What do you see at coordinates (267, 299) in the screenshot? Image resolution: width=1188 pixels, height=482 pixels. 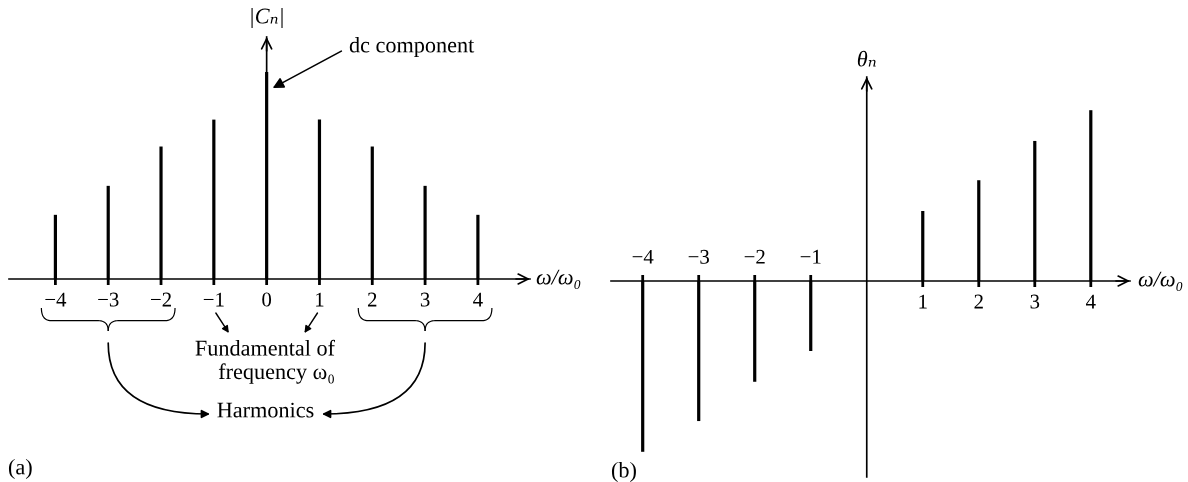 I see `x-tick-label: 0` at bounding box center [267, 299].